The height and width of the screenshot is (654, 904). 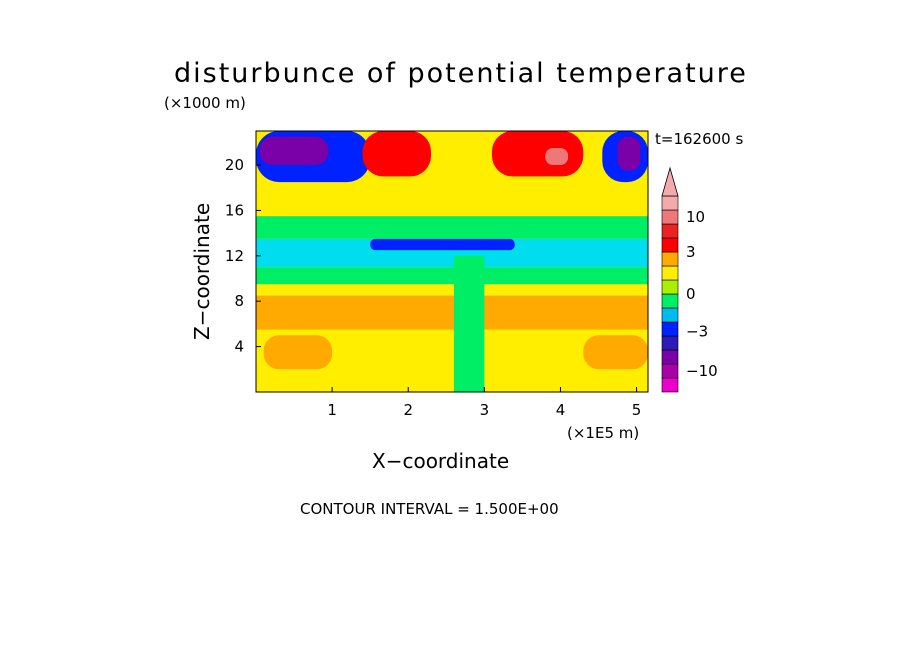 What do you see at coordinates (332, 410) in the screenshot?
I see `x-tick-label: 1` at bounding box center [332, 410].